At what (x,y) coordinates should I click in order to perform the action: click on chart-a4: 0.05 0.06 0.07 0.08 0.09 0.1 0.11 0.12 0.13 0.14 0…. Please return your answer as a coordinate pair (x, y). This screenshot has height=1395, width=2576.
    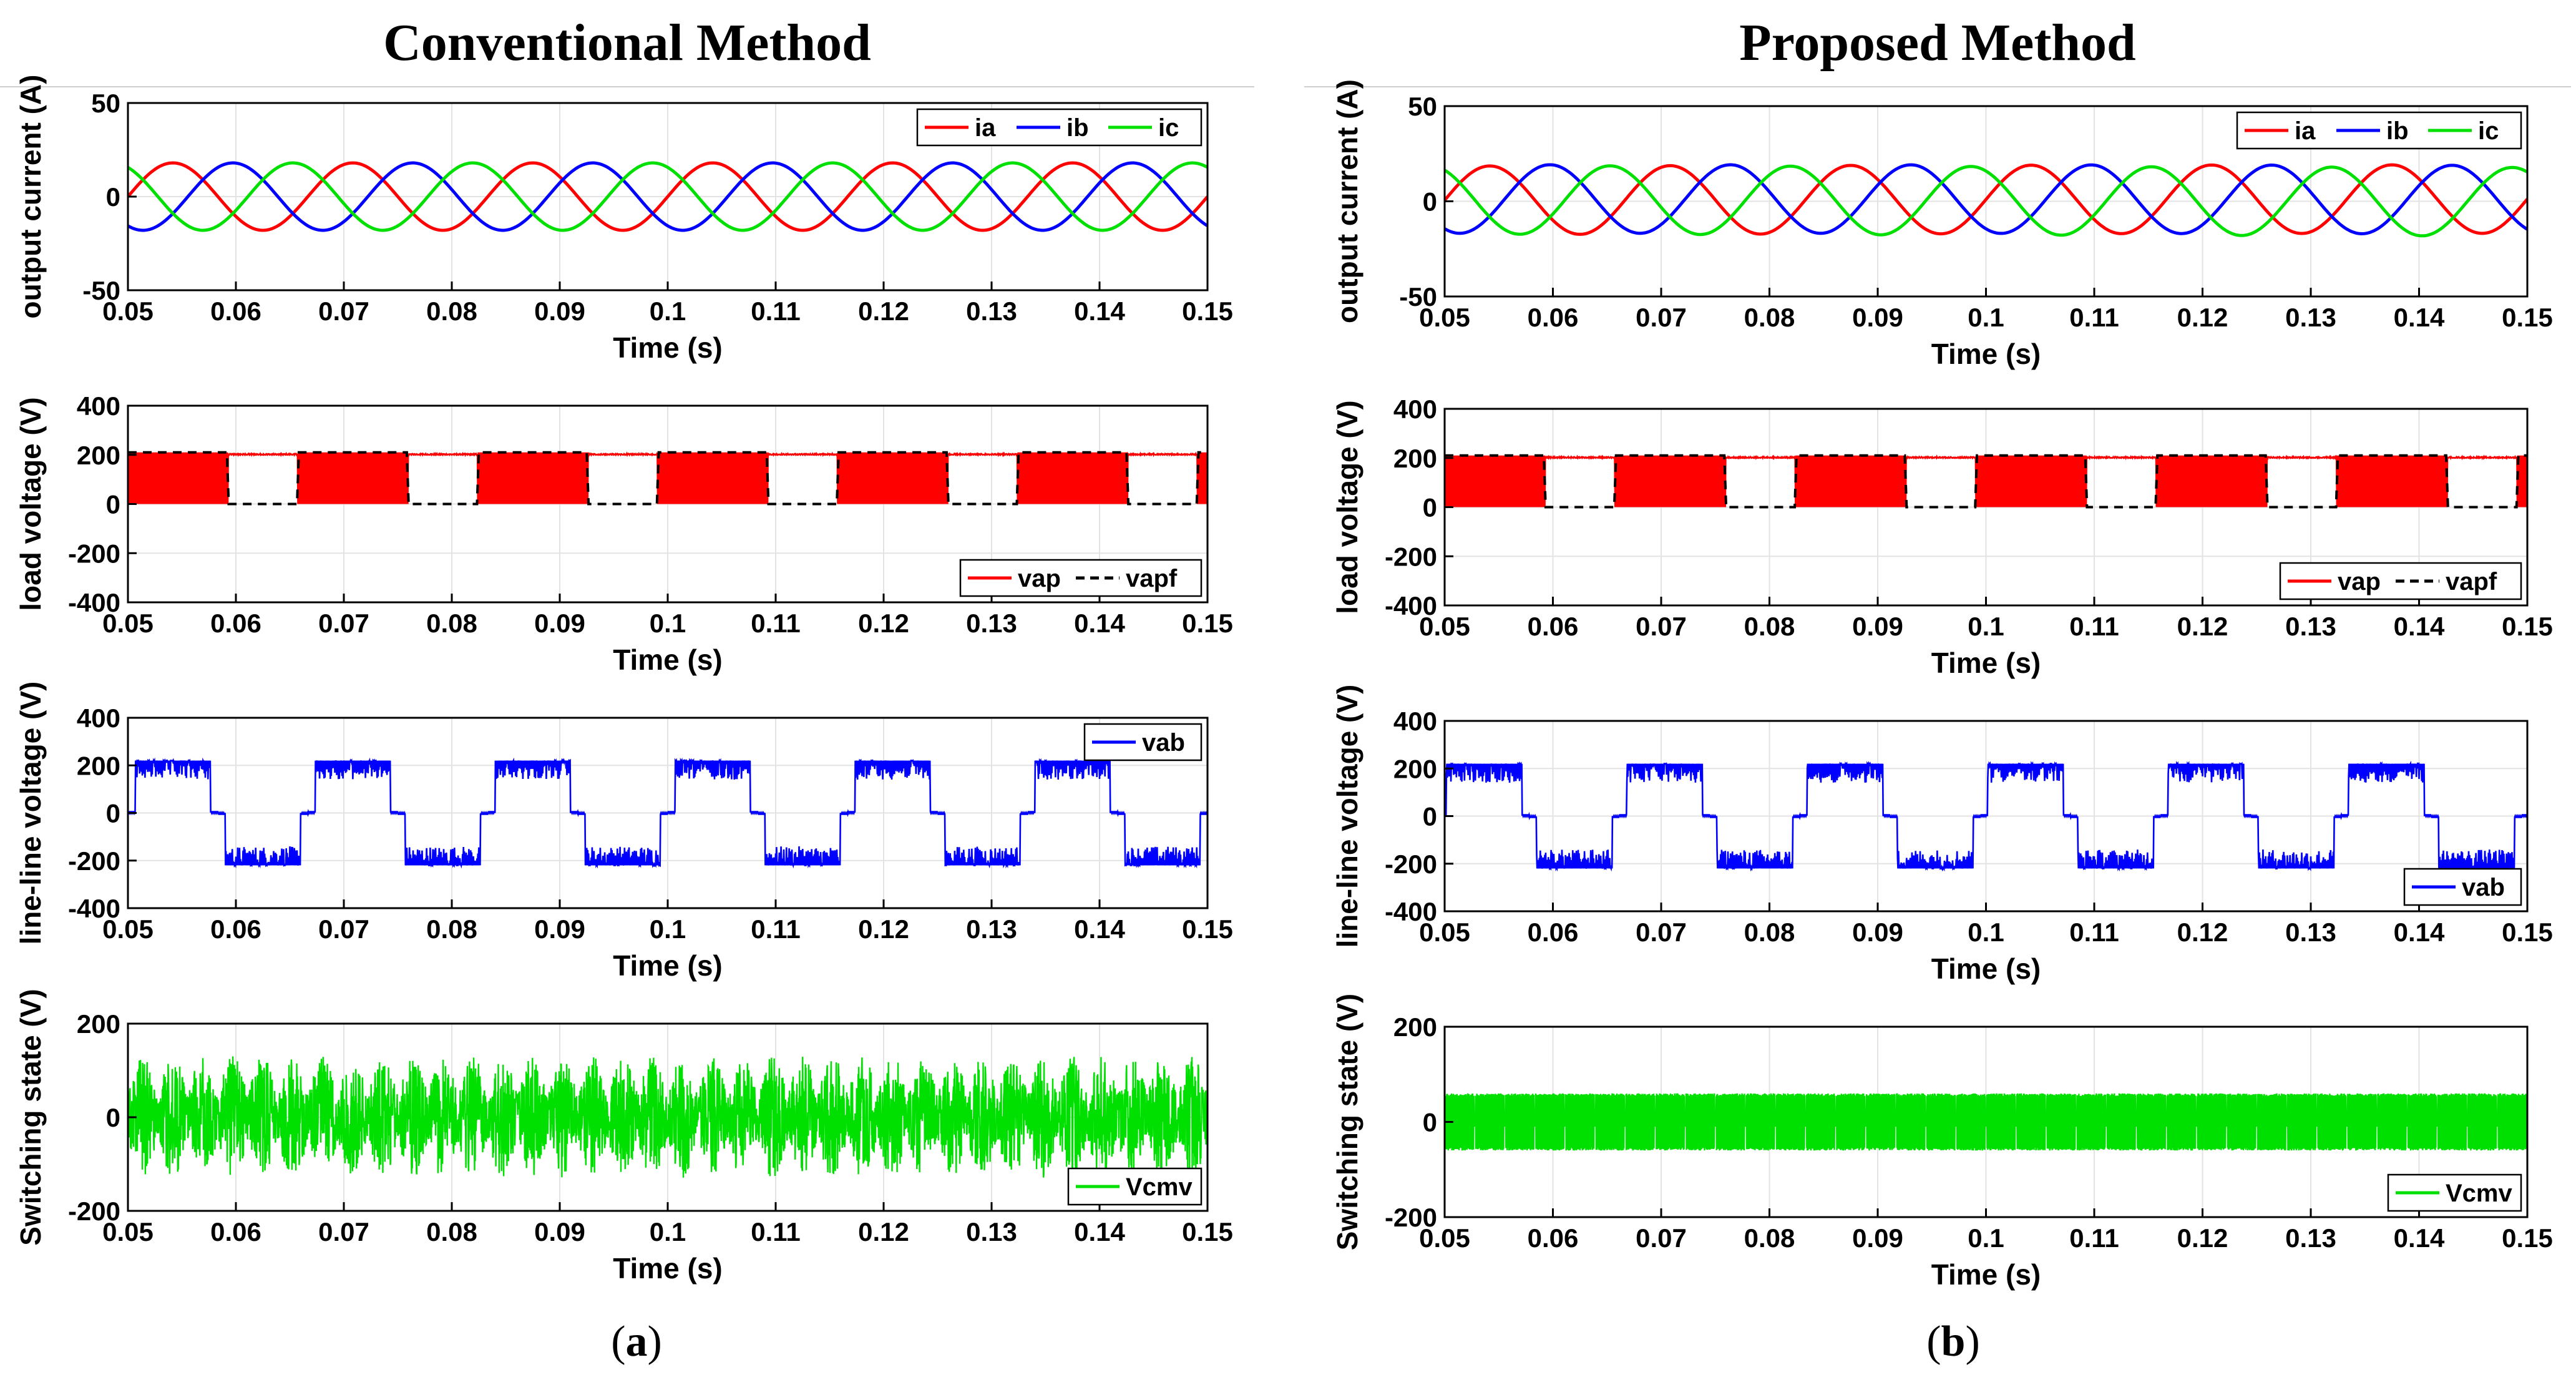
    Looking at the image, I should click on (623, 1137).